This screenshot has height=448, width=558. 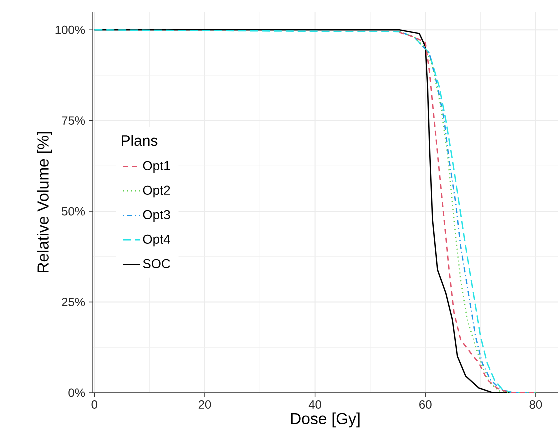 I want to click on legend-label: Opt3, so click(x=156, y=216).